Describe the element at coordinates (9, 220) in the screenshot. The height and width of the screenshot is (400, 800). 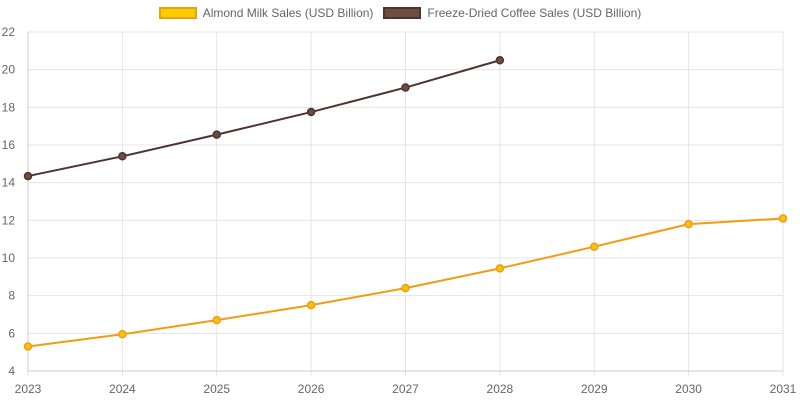
I see `y-tick-label: 12` at that location.